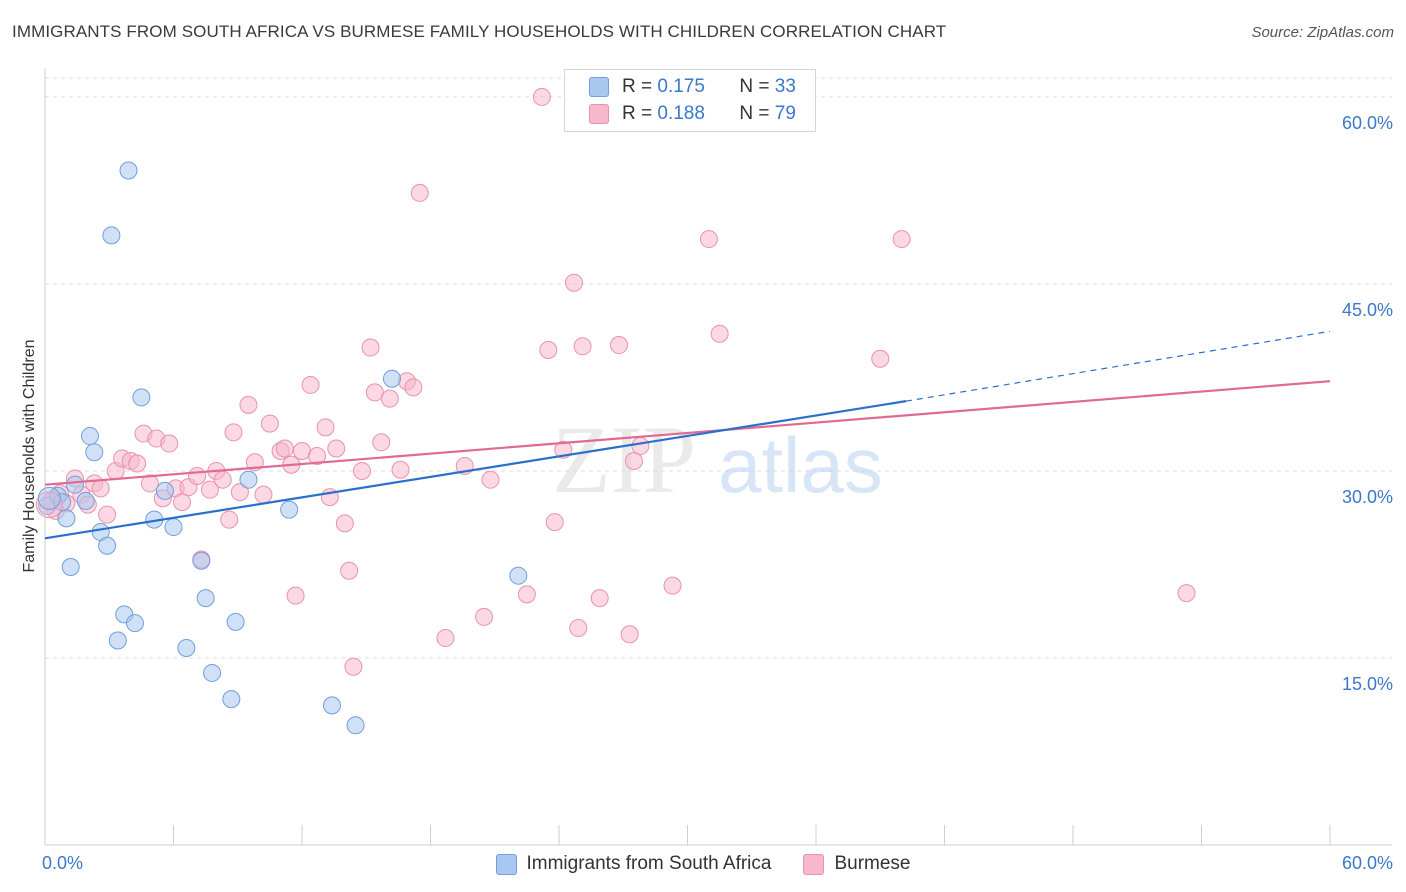 This screenshot has height=892, width=1406. I want to click on legend-row-south-africa: R = 0.175 N = 33, so click(692, 87).